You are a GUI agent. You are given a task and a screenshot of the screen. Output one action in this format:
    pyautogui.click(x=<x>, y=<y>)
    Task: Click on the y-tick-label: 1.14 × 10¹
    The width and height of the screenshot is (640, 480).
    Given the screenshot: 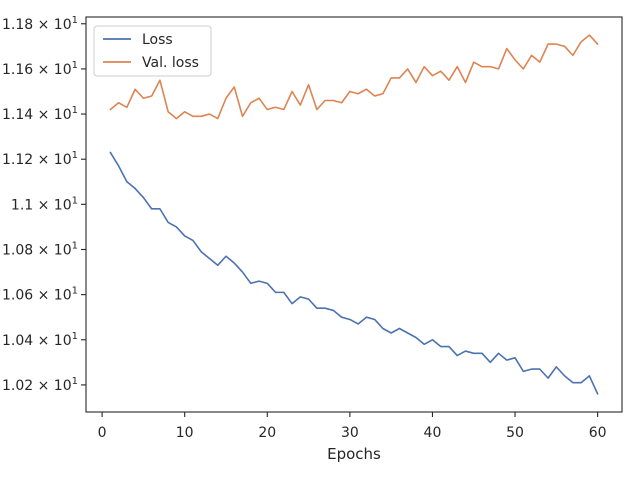 What is the action you would take?
    pyautogui.click(x=40, y=114)
    